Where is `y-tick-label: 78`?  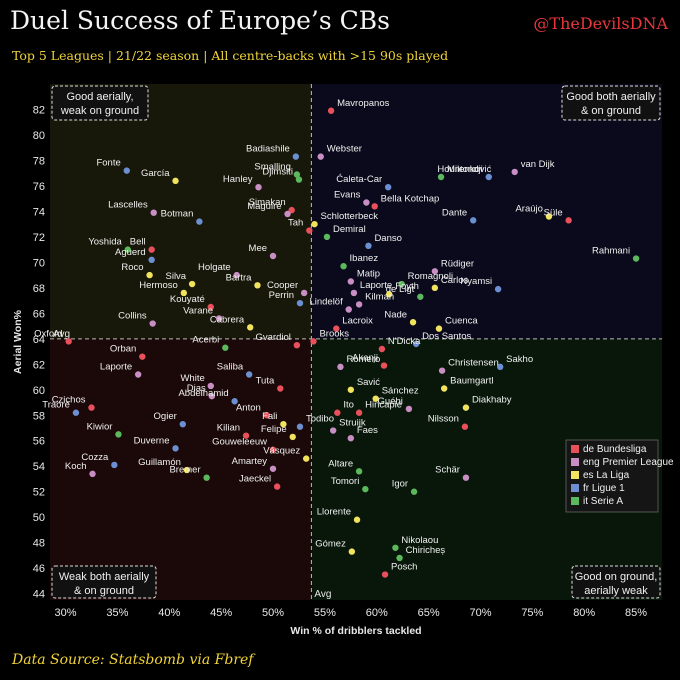
y-tick-label: 78 is located at coordinates (39, 161).